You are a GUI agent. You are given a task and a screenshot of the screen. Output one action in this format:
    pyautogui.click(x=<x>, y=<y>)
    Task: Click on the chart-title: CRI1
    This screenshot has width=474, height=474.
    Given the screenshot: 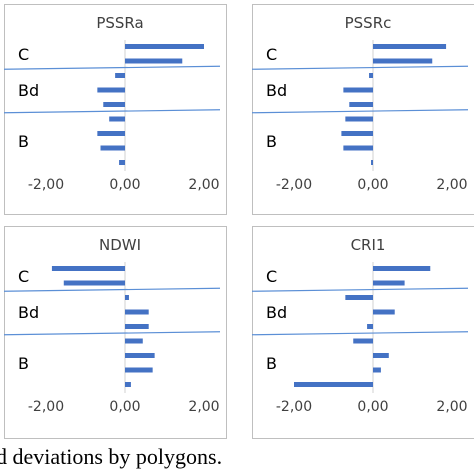 What is the action you would take?
    pyautogui.click(x=368, y=245)
    